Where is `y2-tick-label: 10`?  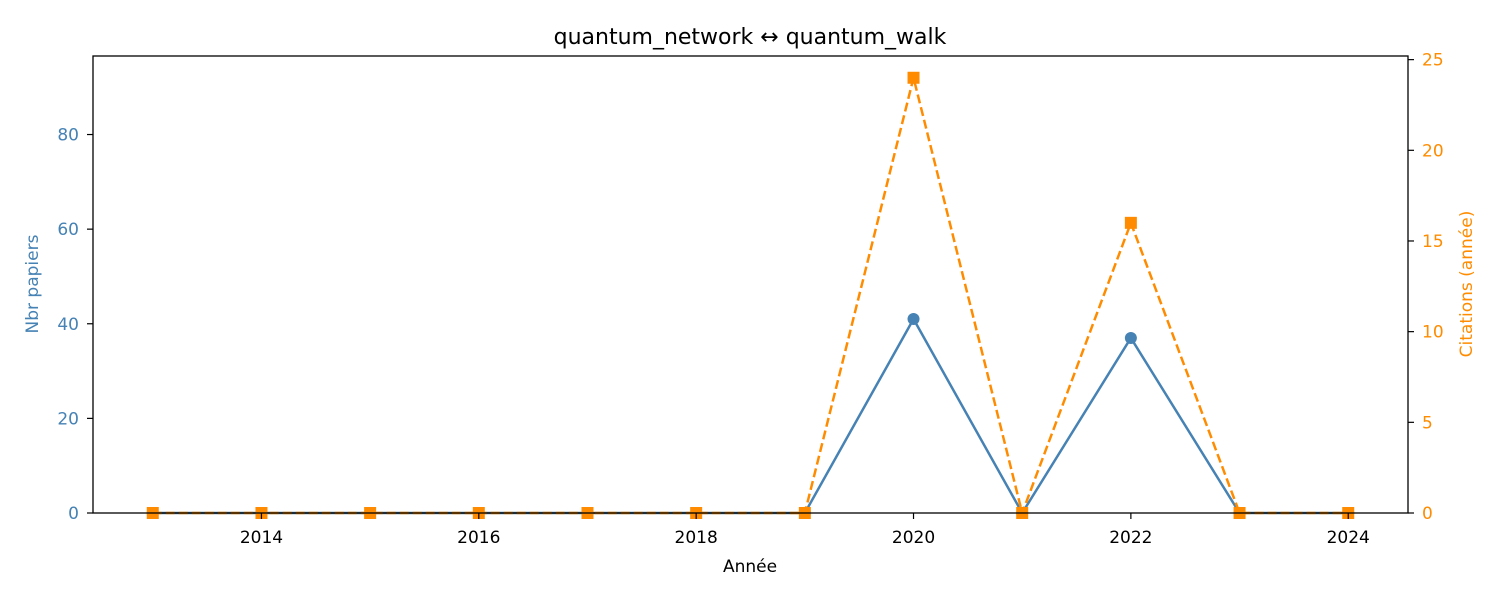
y2-tick-label: 10 is located at coordinates (1433, 333).